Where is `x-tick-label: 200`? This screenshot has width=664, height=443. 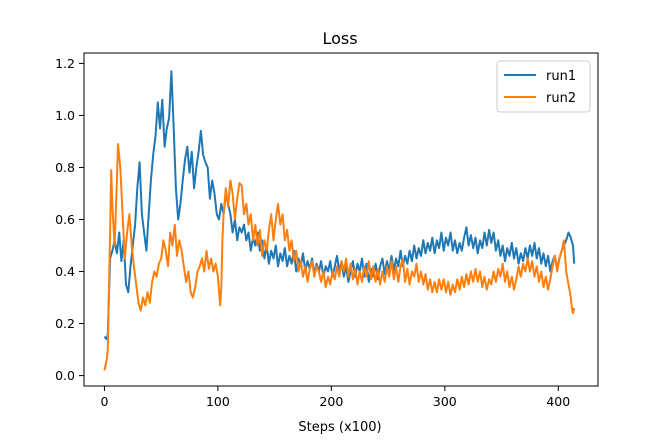 x-tick-label: 200 is located at coordinates (331, 401).